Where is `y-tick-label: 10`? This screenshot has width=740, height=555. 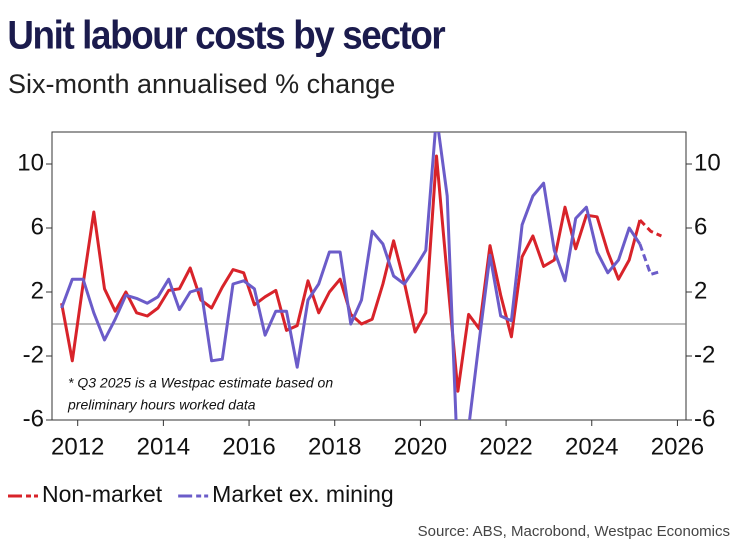
y-tick-label: 10 is located at coordinates (30, 162).